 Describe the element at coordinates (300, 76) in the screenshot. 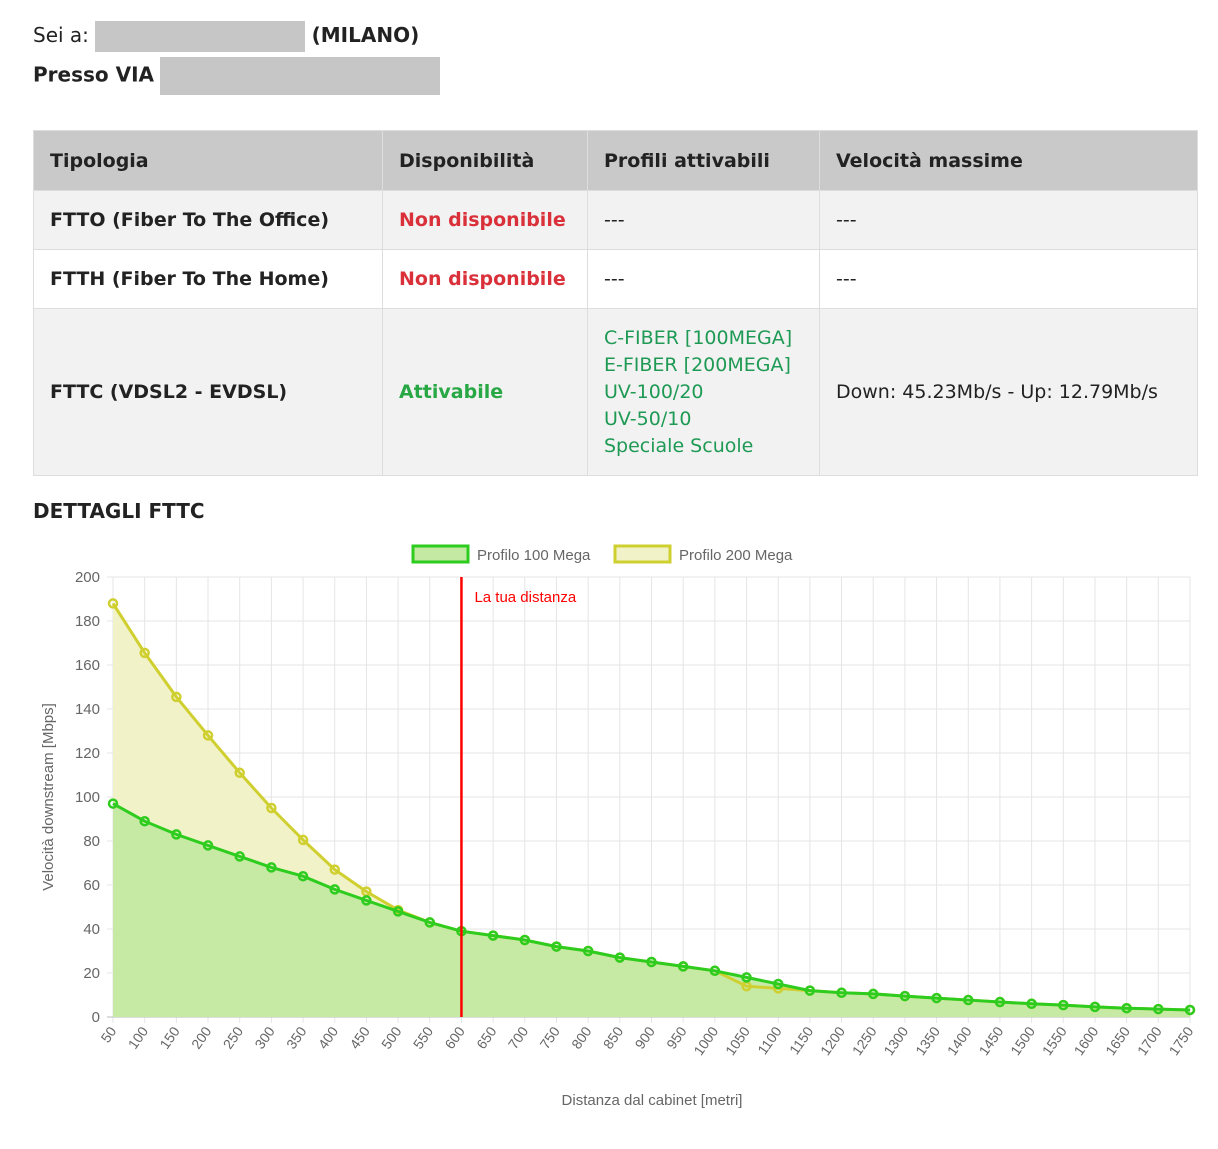

I see `redacted-address` at that location.